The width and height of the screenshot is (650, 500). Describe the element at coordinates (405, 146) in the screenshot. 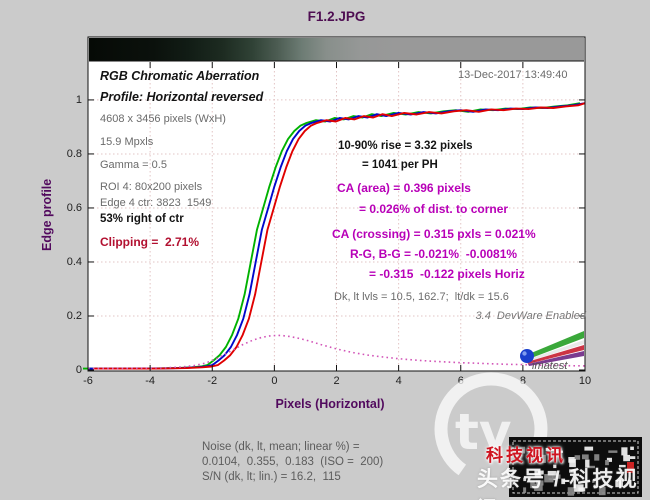

I see `rise-line1: 10-90% rise = 3.32 pixels` at that location.